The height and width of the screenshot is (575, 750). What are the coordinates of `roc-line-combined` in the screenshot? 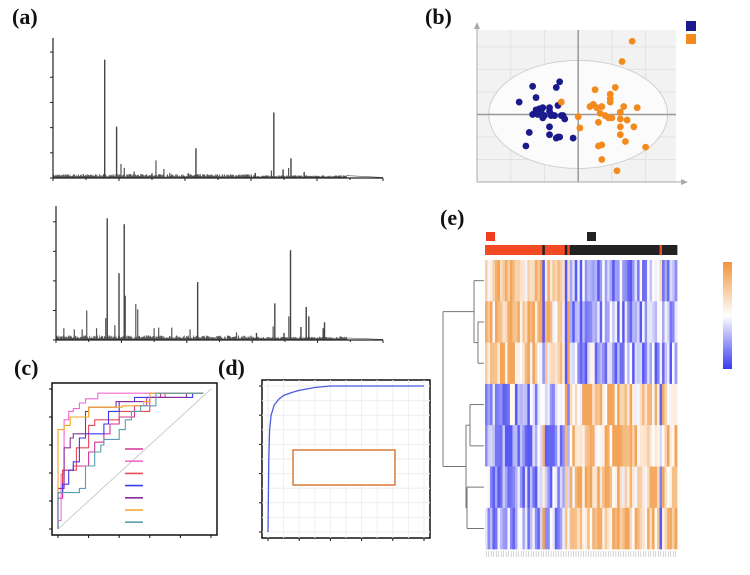 It's located at (345, 459).